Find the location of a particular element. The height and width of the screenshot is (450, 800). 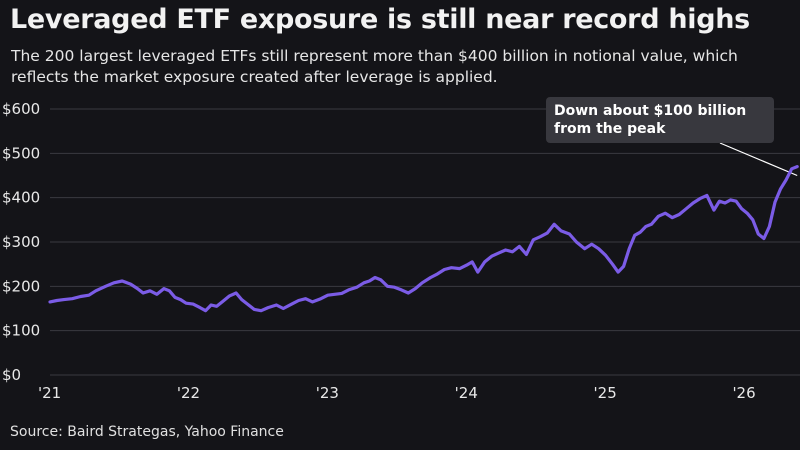

x-tick-label: '26 is located at coordinates (743, 393).